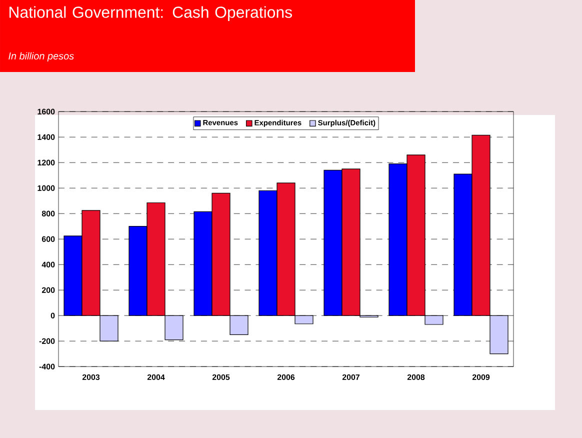  Describe the element at coordinates (41, 57) in the screenshot. I see `chart-subtitle: In billion pesos` at that location.